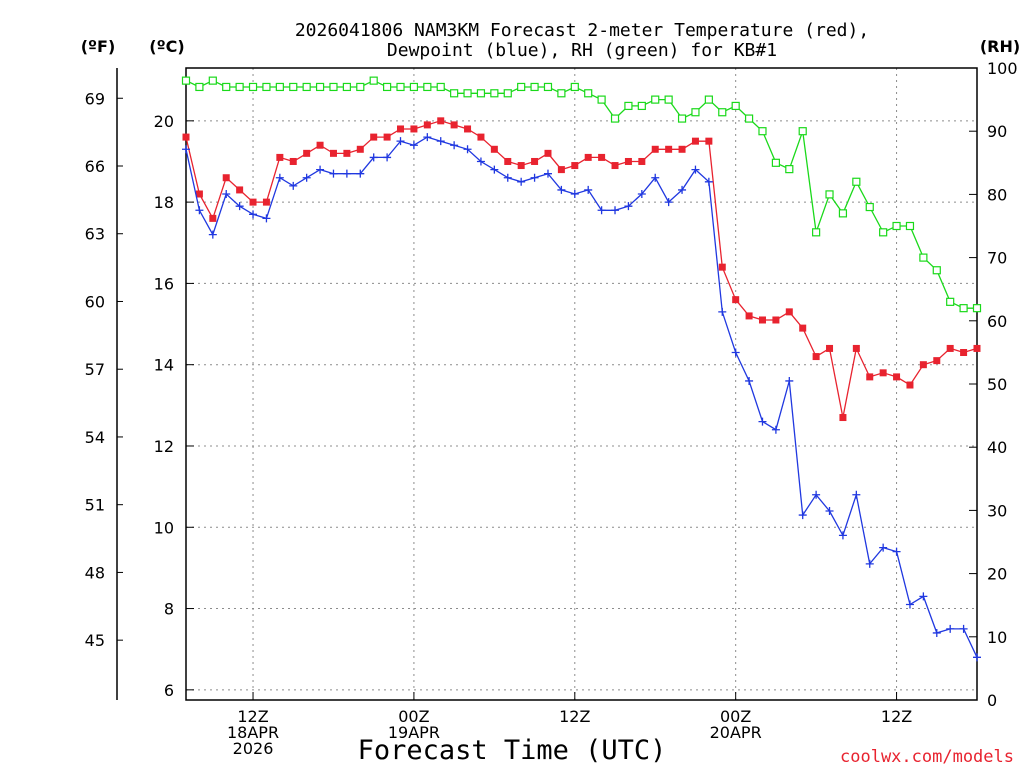 This screenshot has height=768, width=1024. Describe the element at coordinates (164, 446) in the screenshot. I see `celsius-tick-label: 12` at that location.